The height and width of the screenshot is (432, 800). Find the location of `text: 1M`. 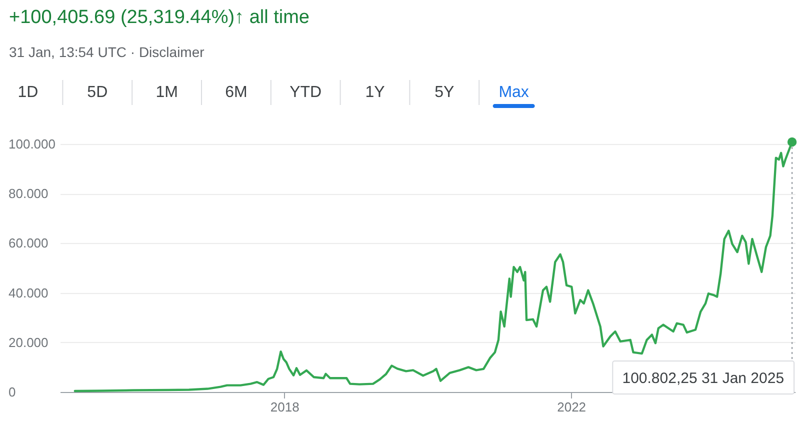

text: 1M is located at coordinates (167, 92).